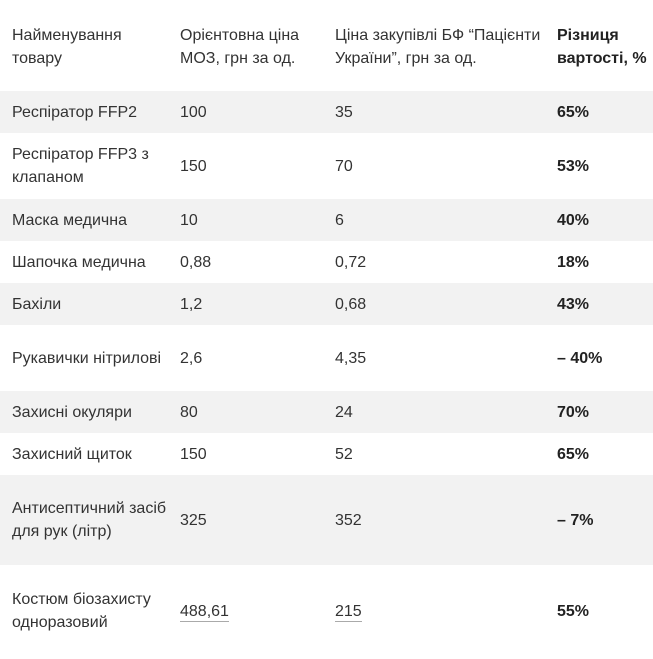 This screenshot has height=659, width=653. Describe the element at coordinates (245, 611) in the screenshot. I see `cell-moz-price: 488,61` at that location.